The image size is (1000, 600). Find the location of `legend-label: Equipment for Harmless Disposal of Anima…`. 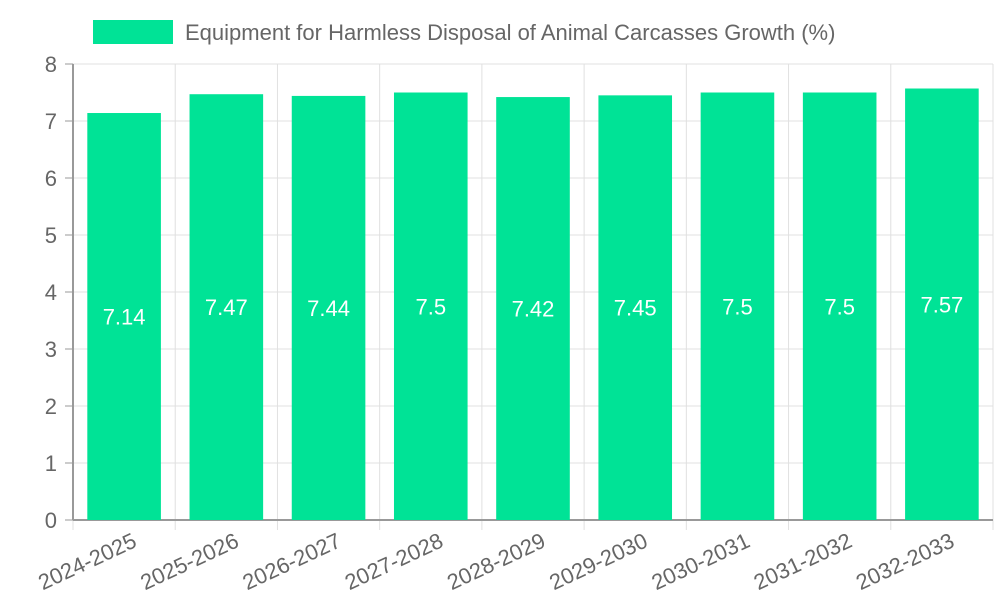

legend-label: Equipment for Harmless Disposal of Anima… is located at coordinates (510, 32).